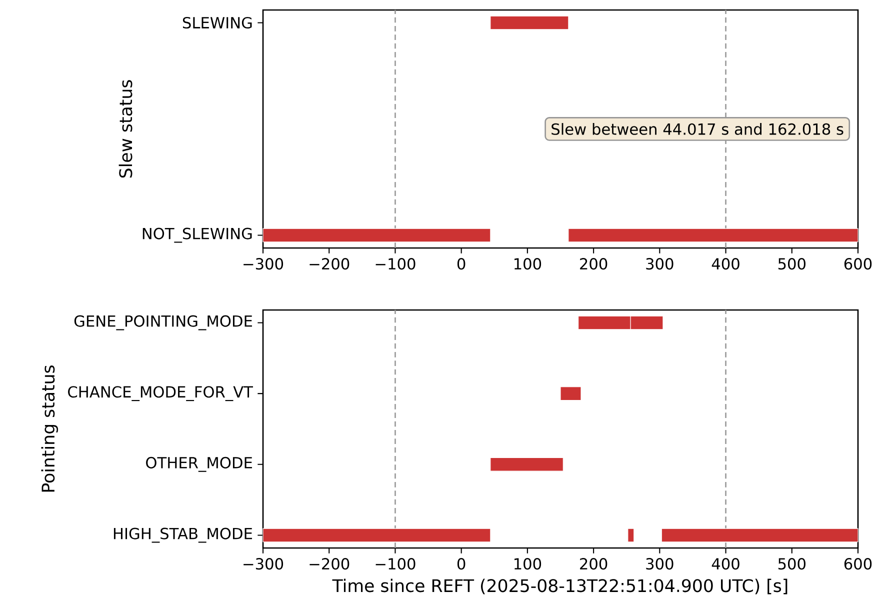 The image size is (877, 602). Describe the element at coordinates (49, 429) in the screenshot. I see `y-axis-title: Pointing status` at that location.